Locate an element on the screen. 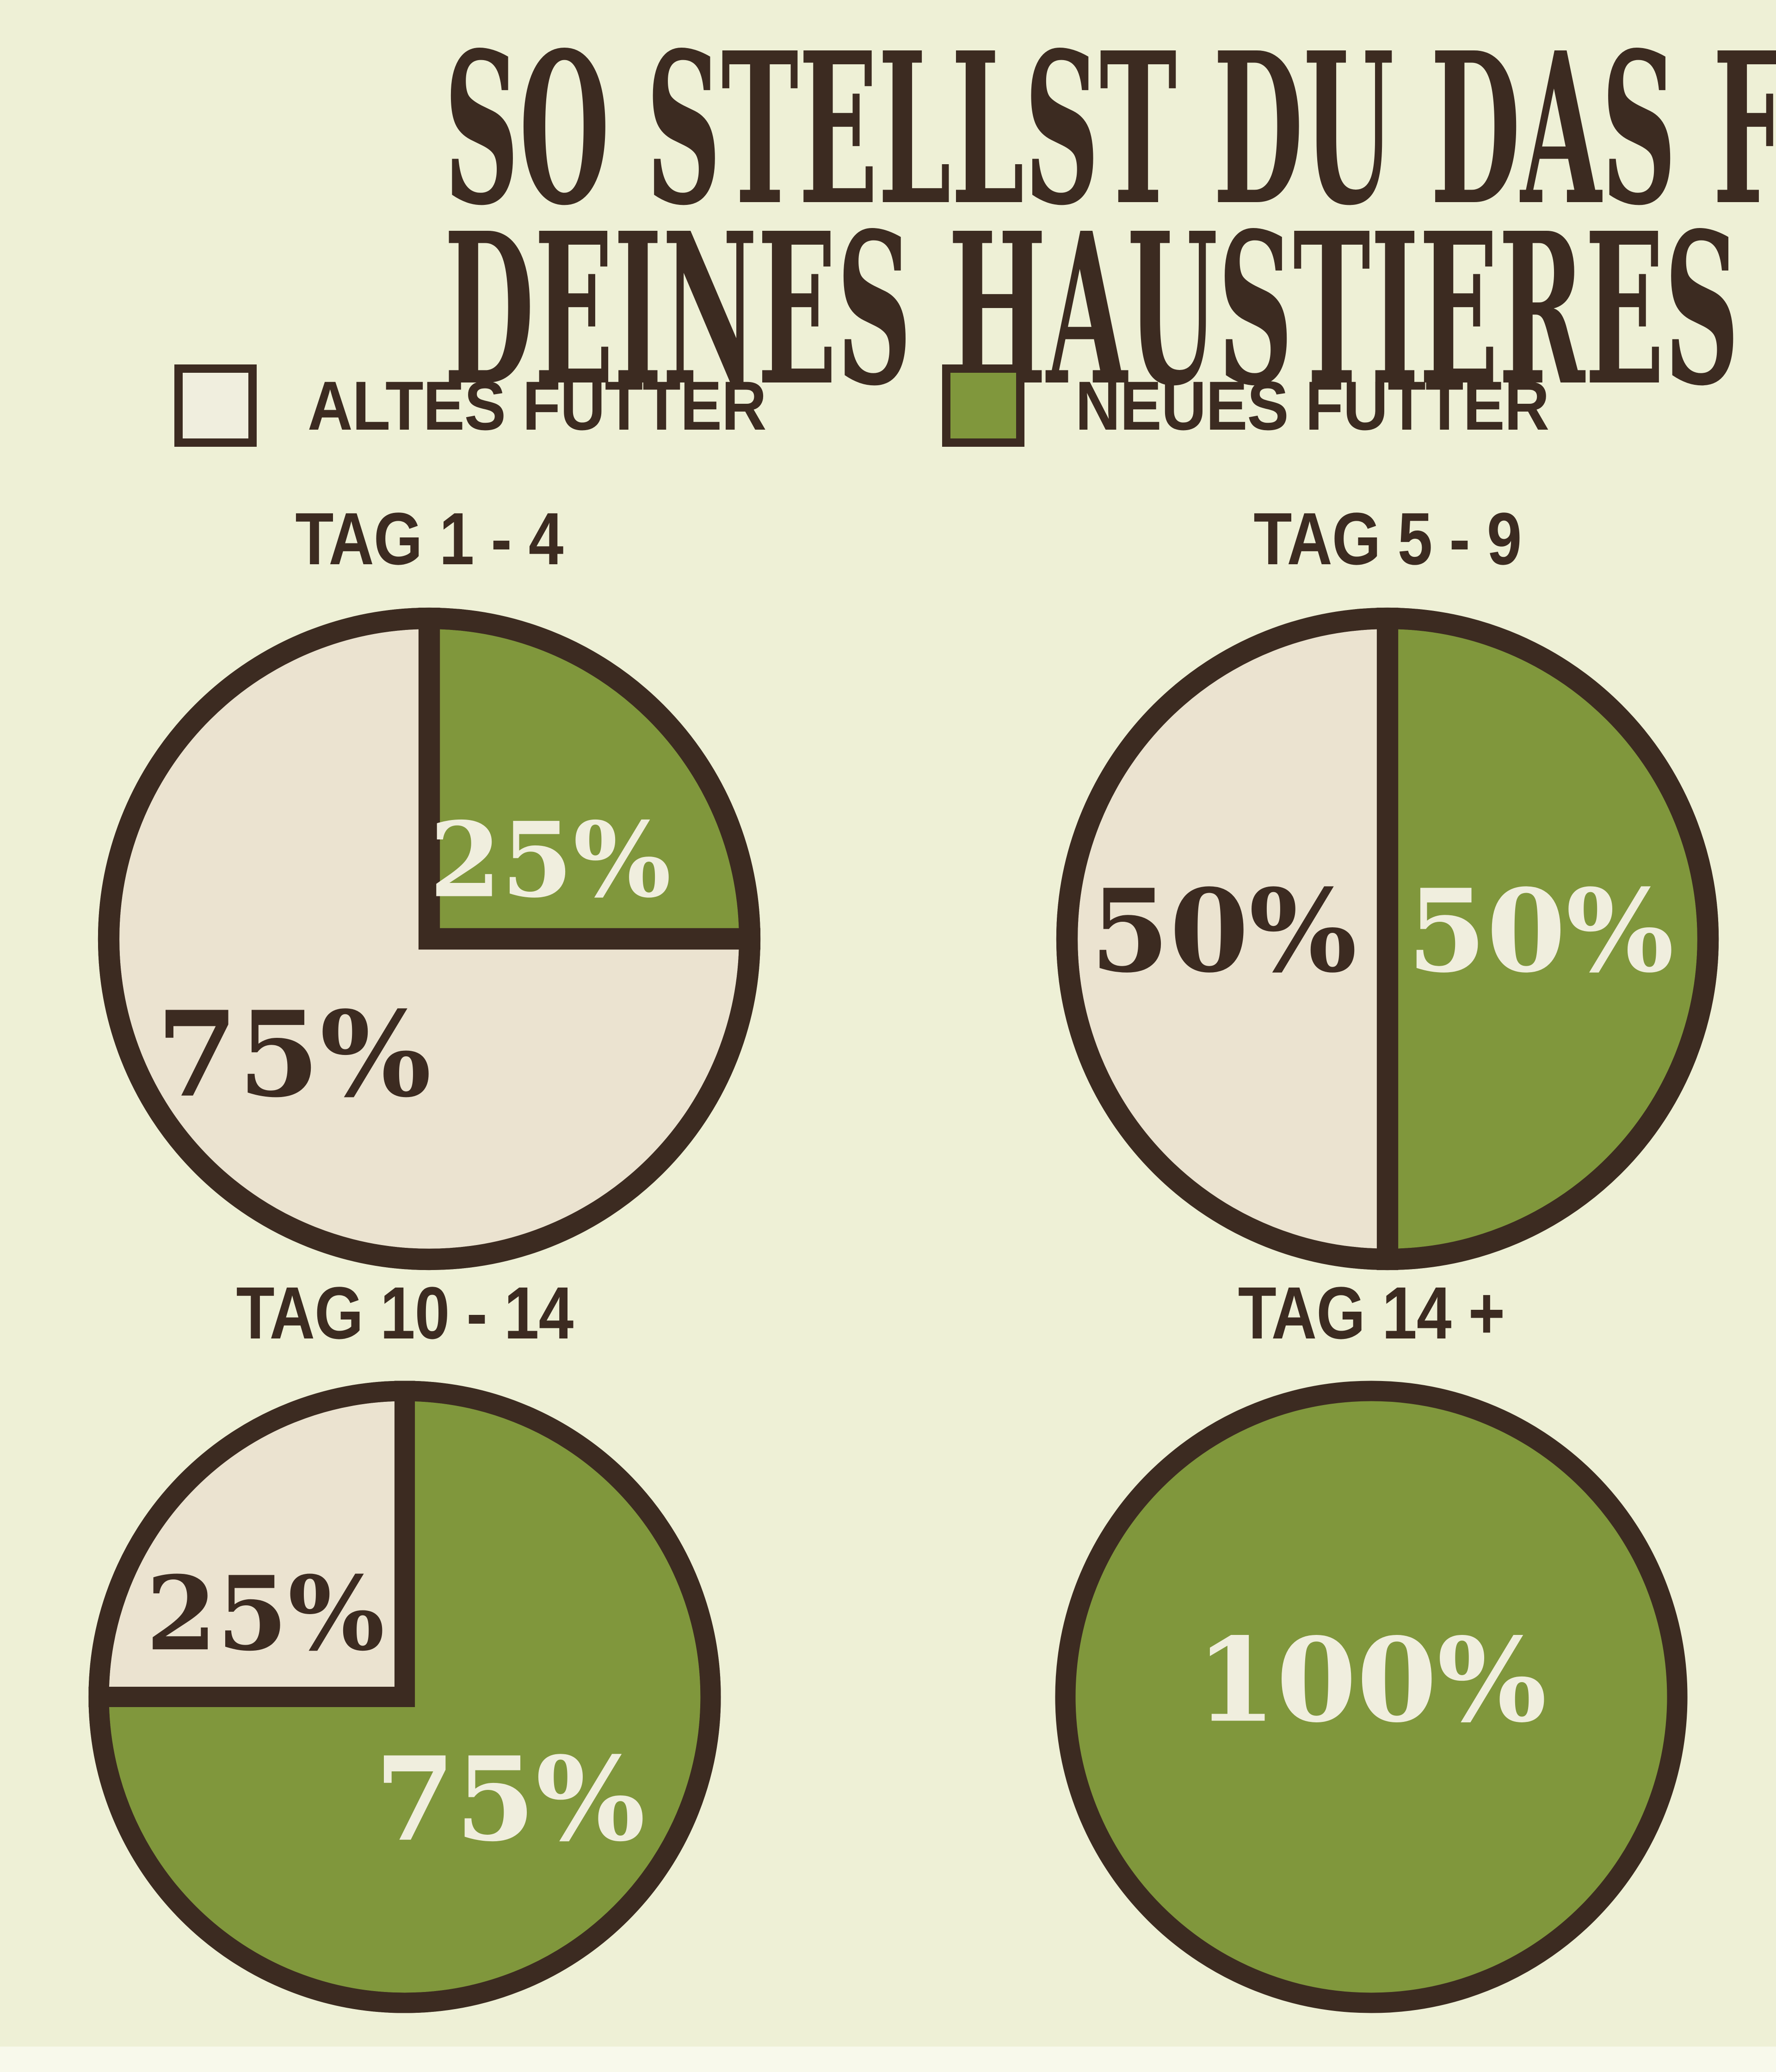 The image size is (1776, 2072). bottom-margin-strip is located at coordinates (888, 2060).